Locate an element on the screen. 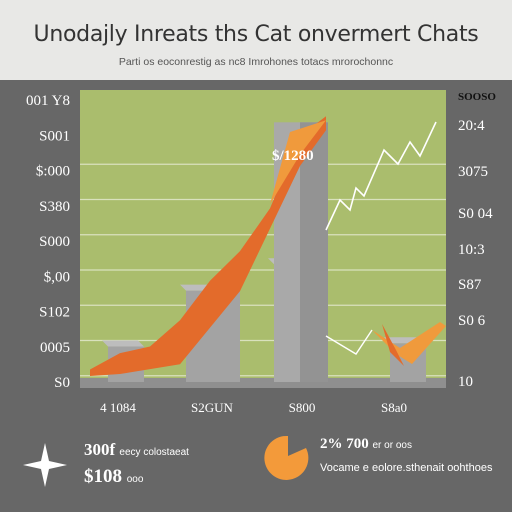 The image size is (512, 512). pie-chart-icon is located at coordinates (286, 457).